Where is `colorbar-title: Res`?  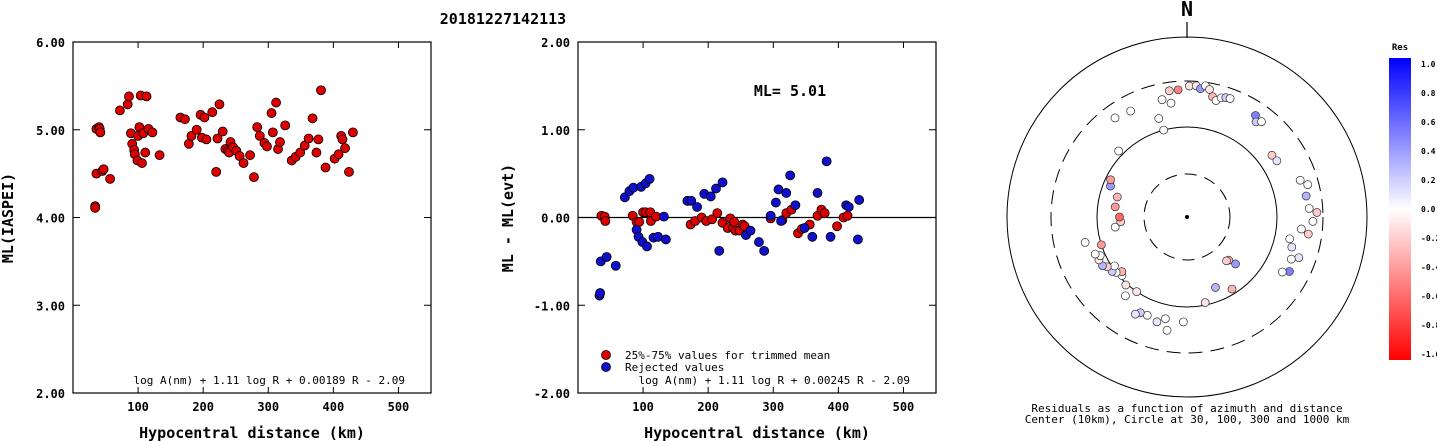
colorbar-title: Res is located at coordinates (1400, 48).